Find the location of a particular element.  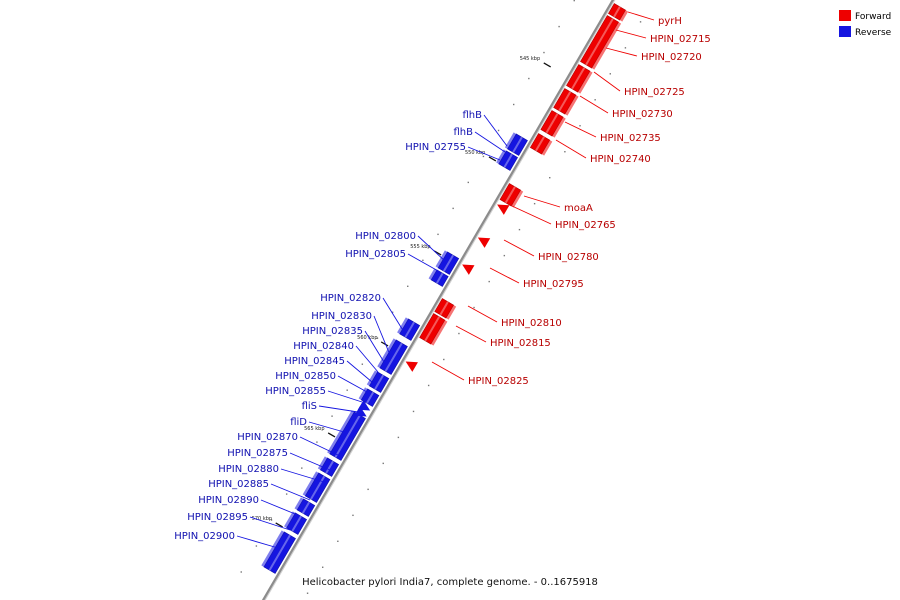

reverse-gene-label: HPIN_02835 is located at coordinates (332, 331).